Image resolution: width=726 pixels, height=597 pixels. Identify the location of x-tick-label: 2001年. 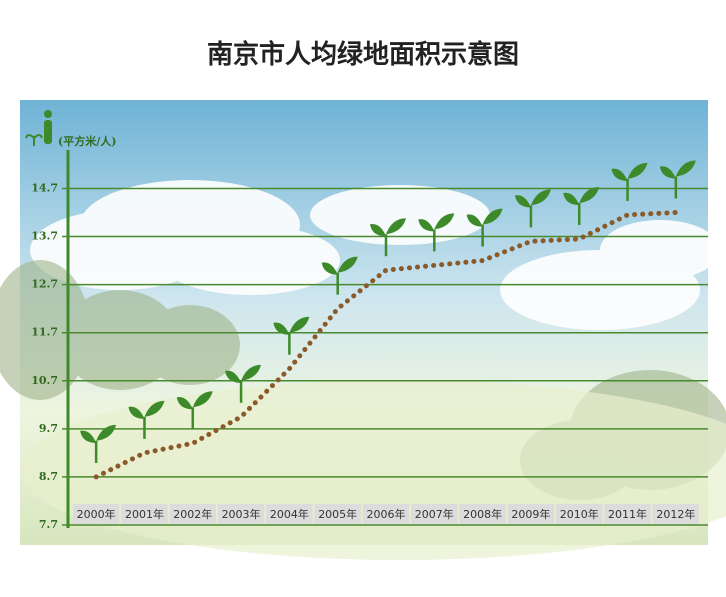
(144, 514).